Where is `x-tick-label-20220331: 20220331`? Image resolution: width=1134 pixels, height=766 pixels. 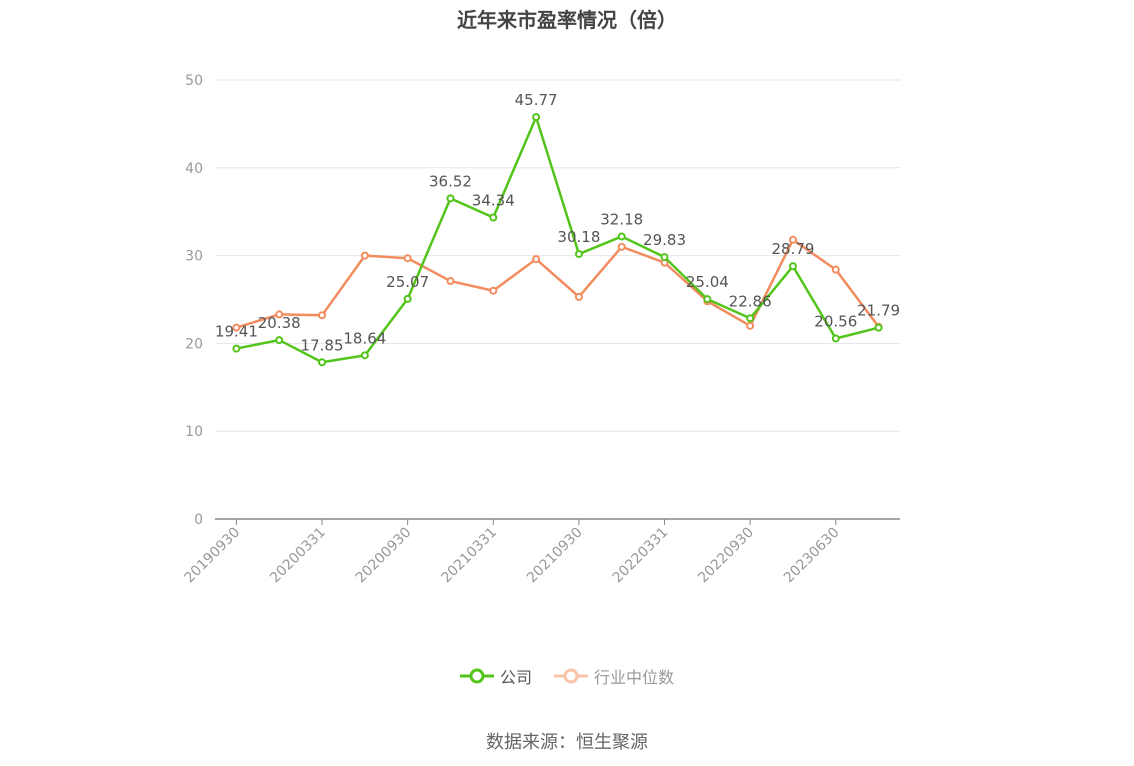
x-tick-label-20220331: 20220331 is located at coordinates (641, 556).